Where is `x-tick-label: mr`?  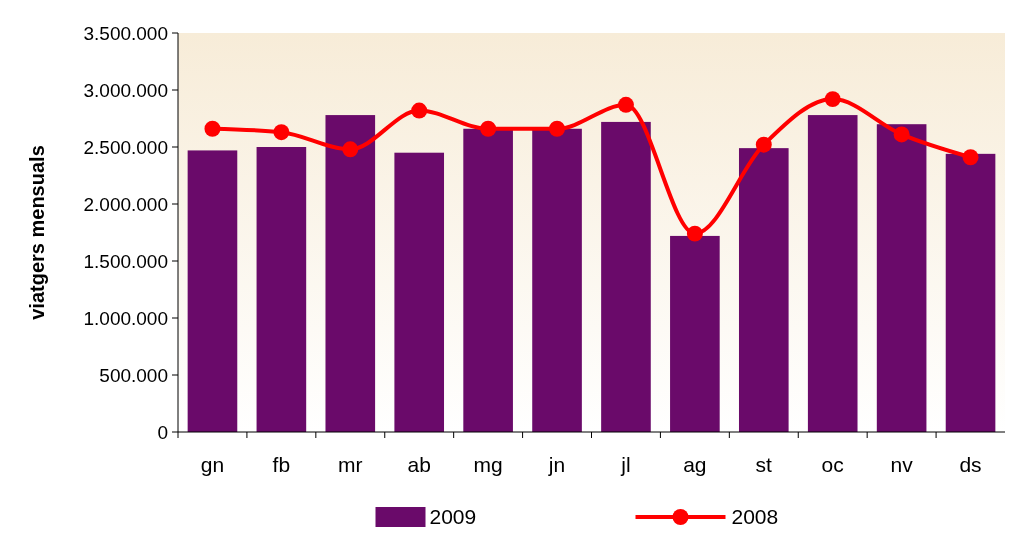
x-tick-label: mr is located at coordinates (350, 464).